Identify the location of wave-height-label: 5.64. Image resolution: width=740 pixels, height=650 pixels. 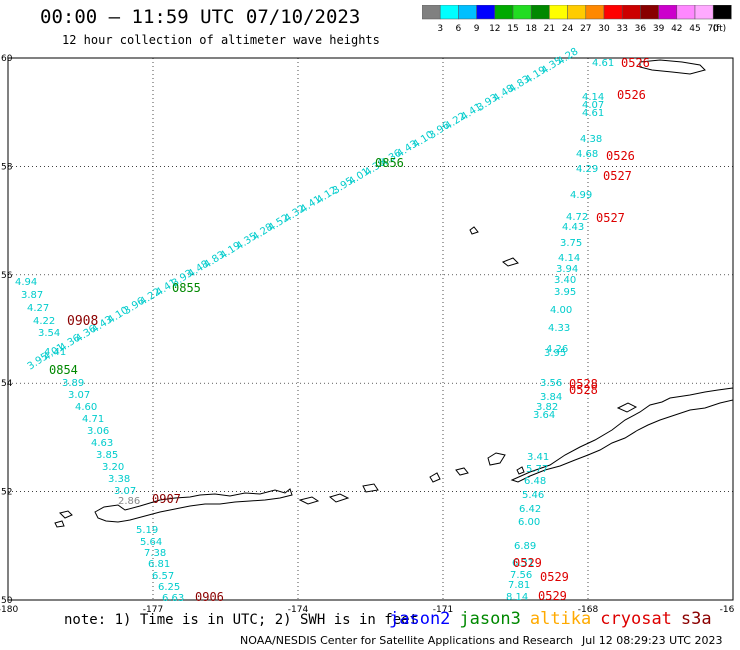
(151, 542).